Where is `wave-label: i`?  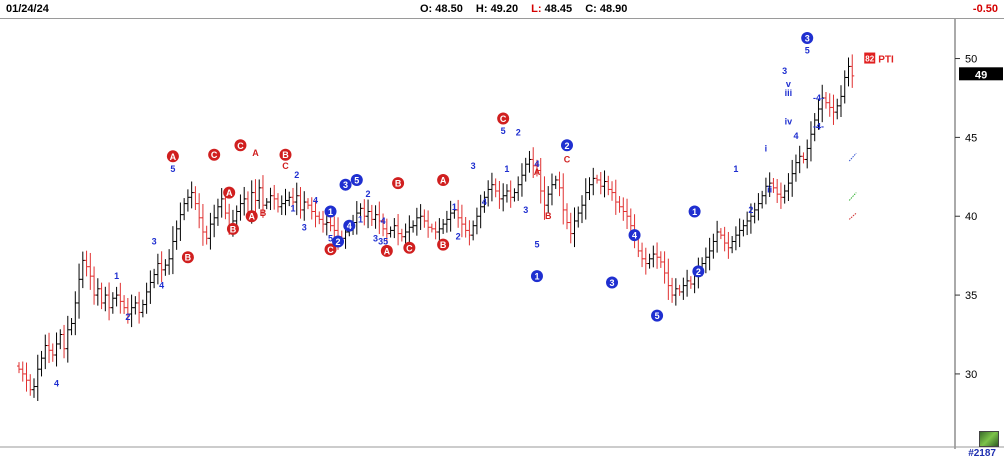
wave-label: i is located at coordinates (766, 148).